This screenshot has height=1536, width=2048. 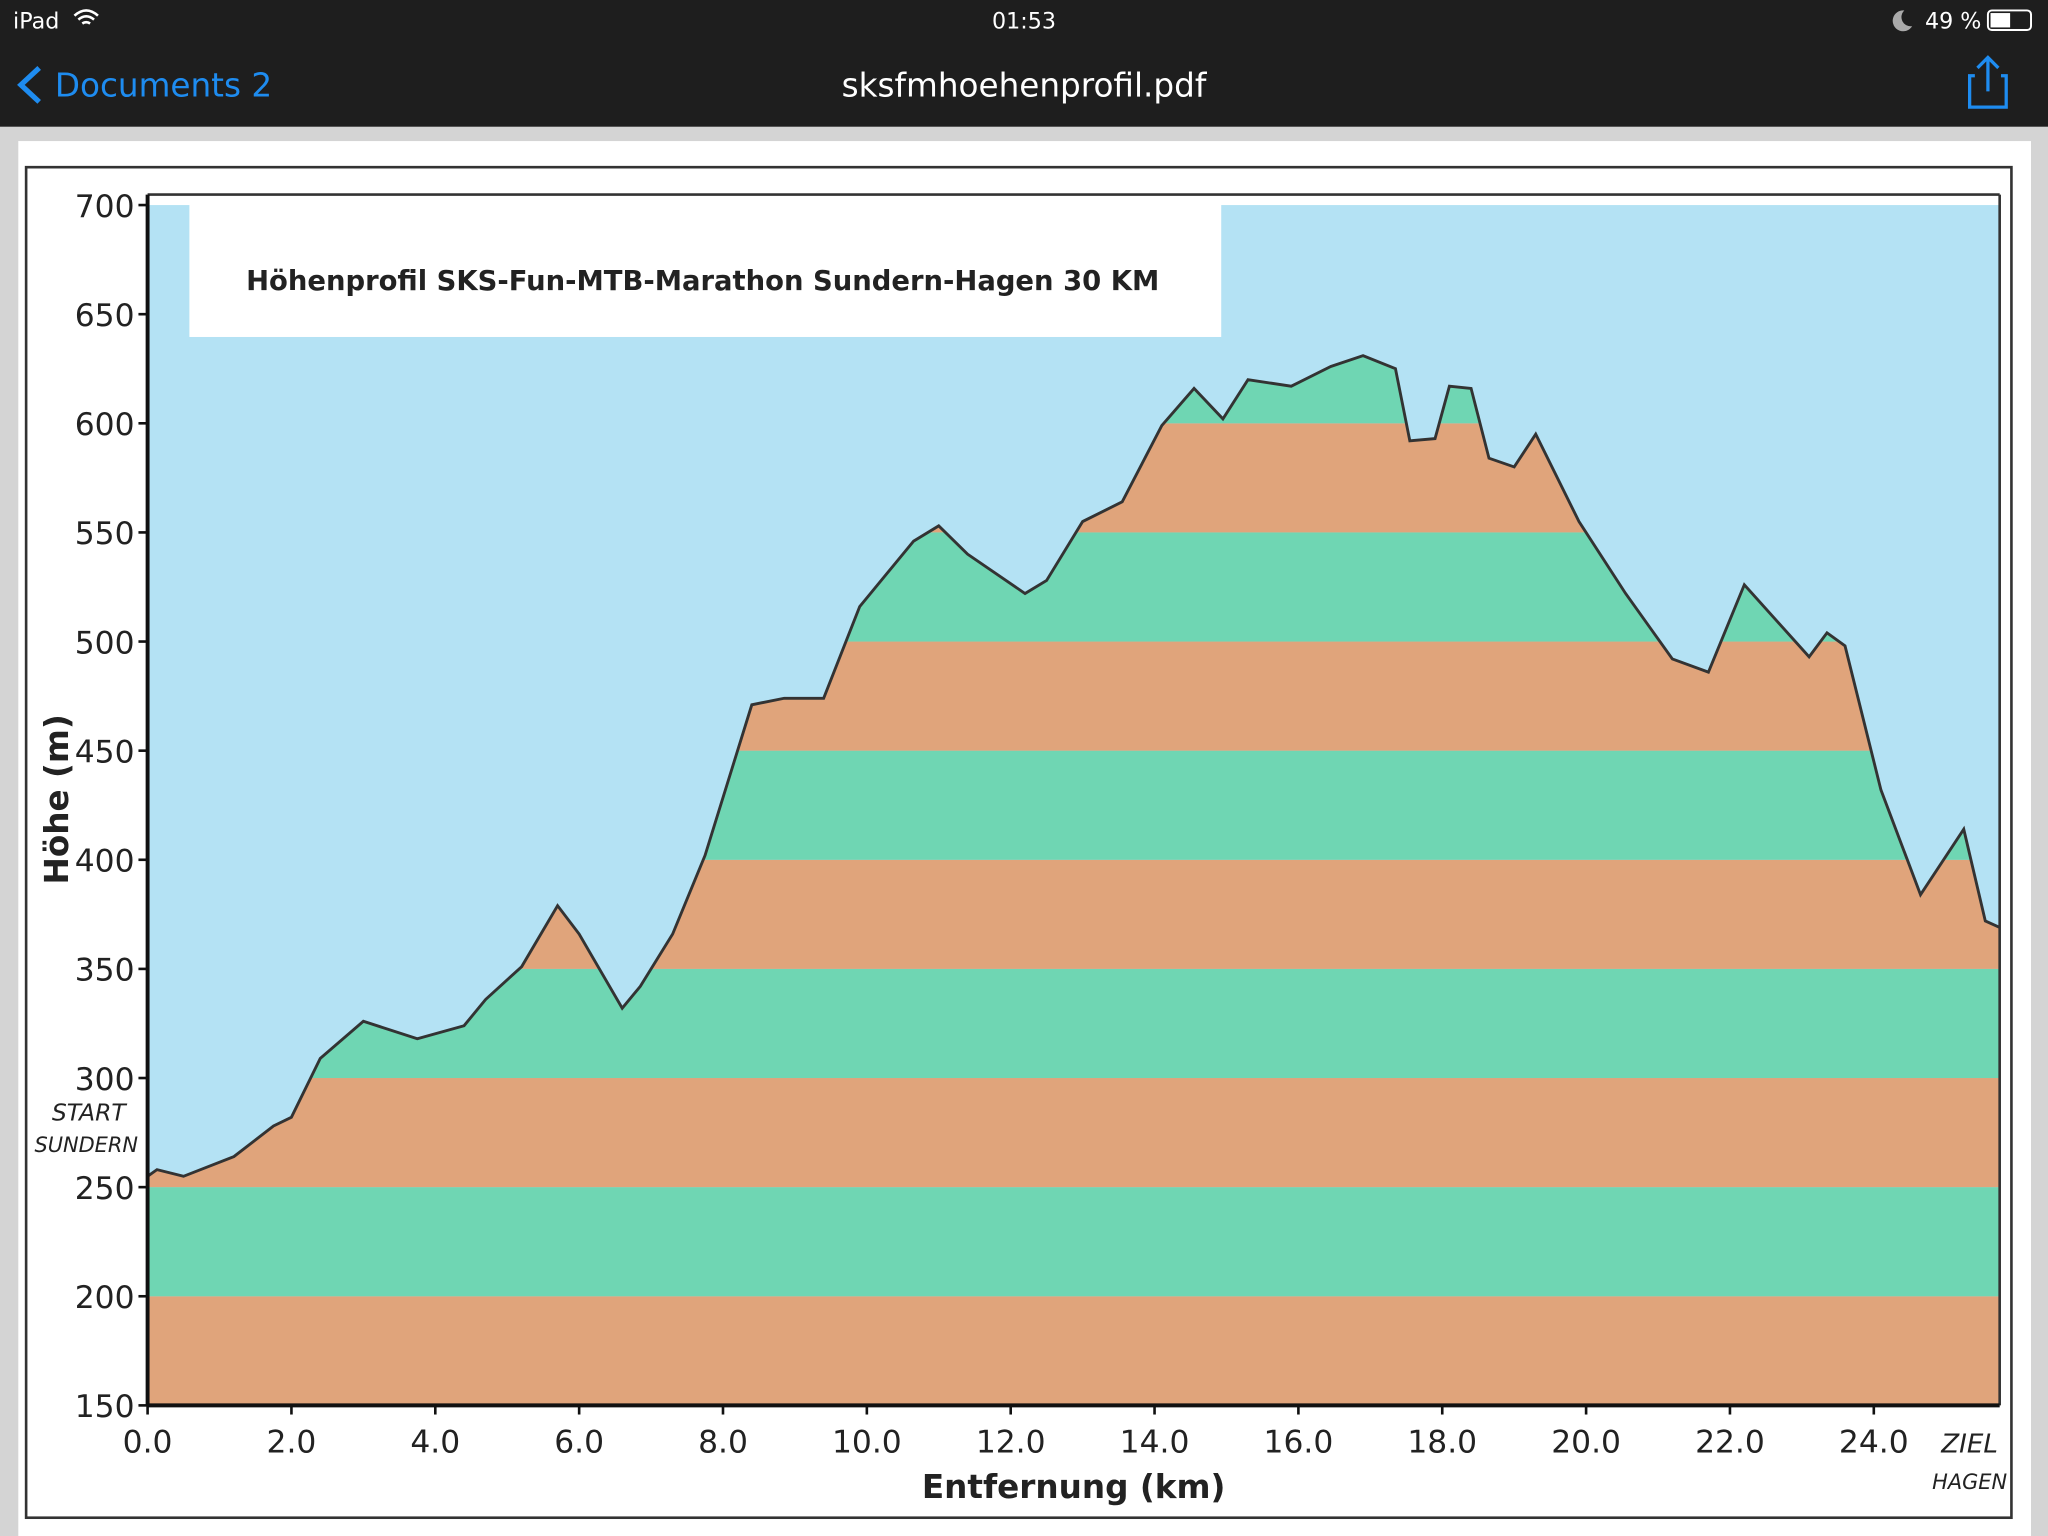 I want to click on title-box, so click(x=705, y=266).